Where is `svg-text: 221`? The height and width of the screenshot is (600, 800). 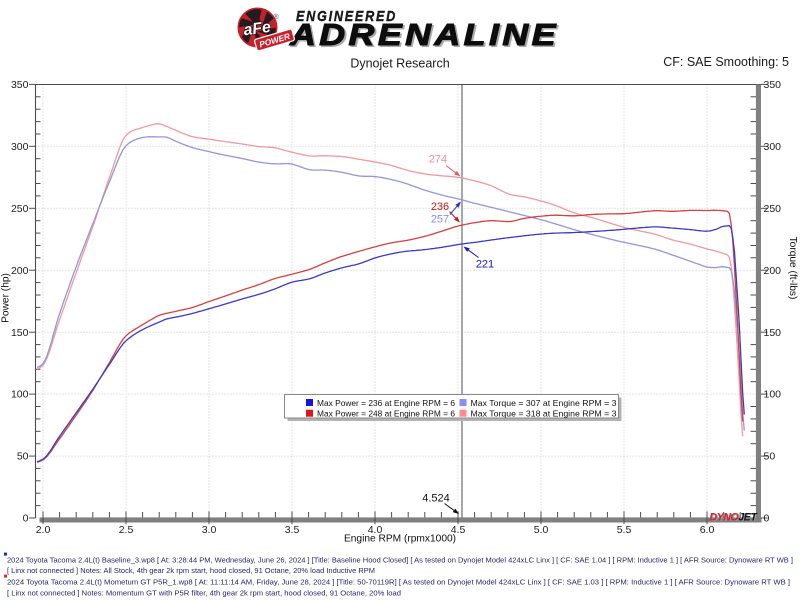 svg-text: 221 is located at coordinates (485, 265).